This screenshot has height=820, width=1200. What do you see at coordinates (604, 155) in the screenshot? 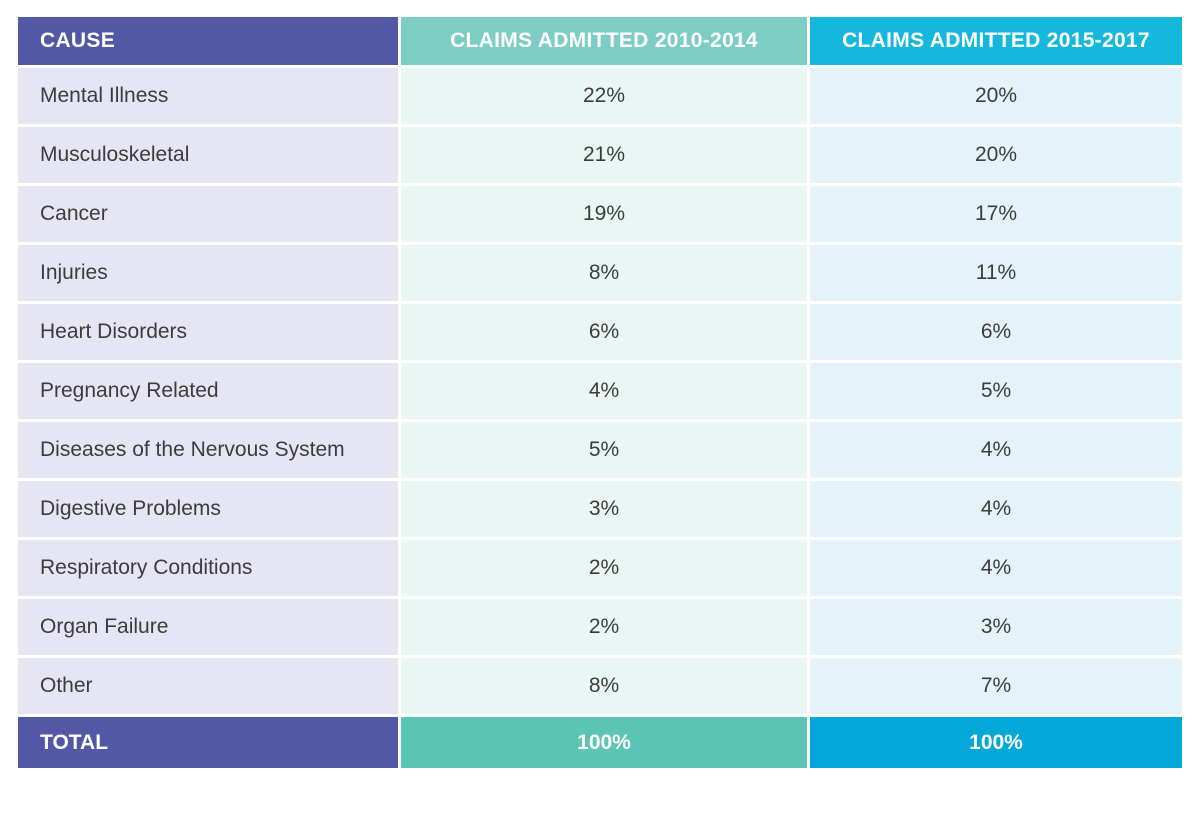
I see `value-2010-2014-cell: 21%` at bounding box center [604, 155].